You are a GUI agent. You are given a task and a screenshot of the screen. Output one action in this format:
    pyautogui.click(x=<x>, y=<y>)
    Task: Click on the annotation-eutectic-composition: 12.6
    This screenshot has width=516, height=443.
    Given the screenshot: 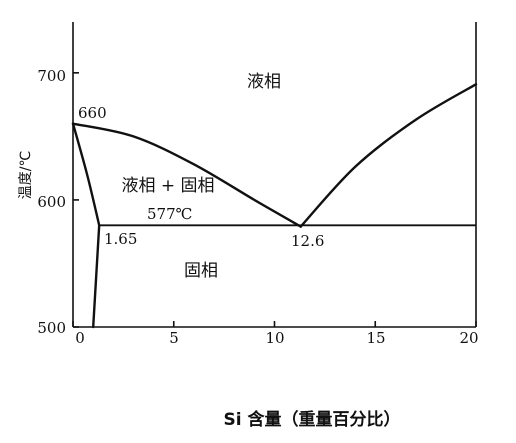 What is the action you would take?
    pyautogui.click(x=307, y=241)
    